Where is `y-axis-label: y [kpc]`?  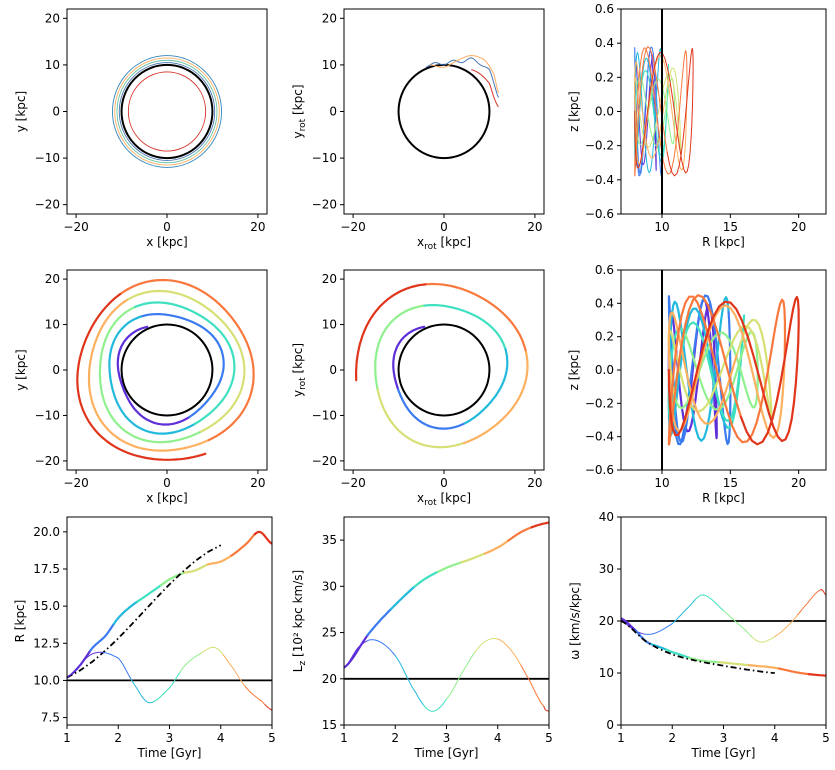
y-axis-label: y [kpc] is located at coordinates (21, 369).